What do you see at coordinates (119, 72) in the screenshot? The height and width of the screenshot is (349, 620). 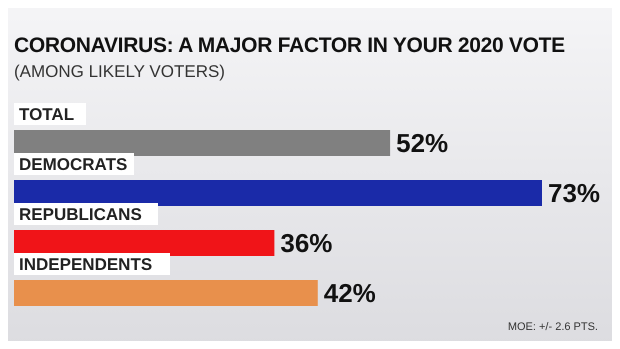 I see `chart-subtitle: (AMONG LIKELY VOTERS)` at bounding box center [119, 72].